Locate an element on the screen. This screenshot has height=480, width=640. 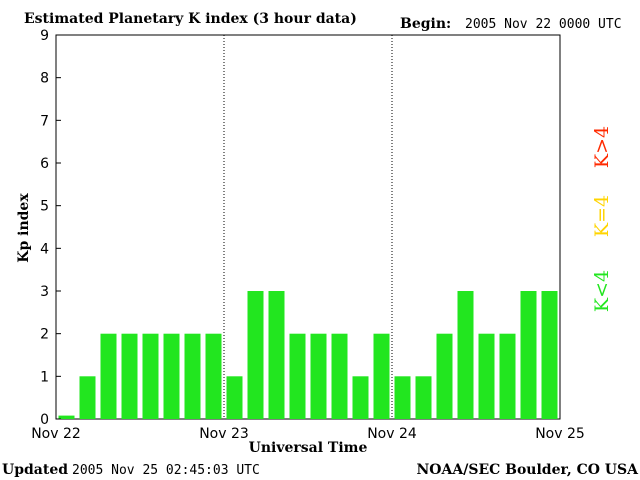
updated-label: Updated is located at coordinates (35, 470).